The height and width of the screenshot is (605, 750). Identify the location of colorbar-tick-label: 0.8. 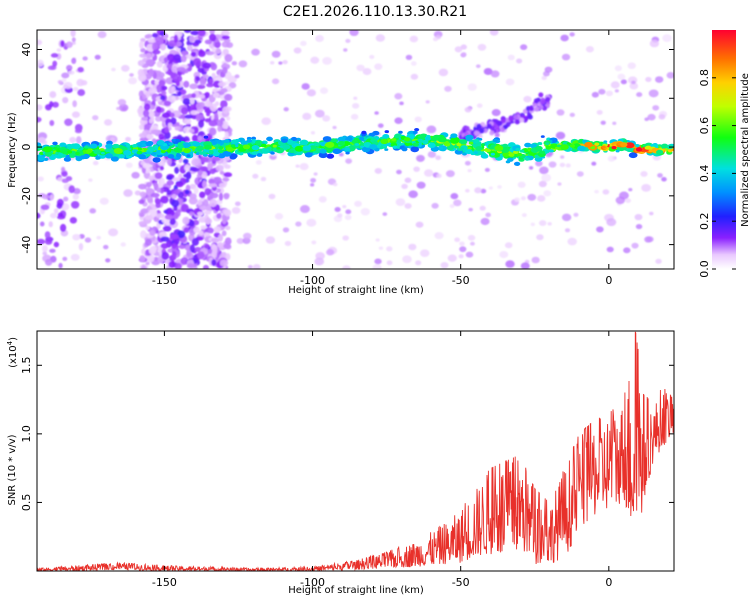
(704, 78).